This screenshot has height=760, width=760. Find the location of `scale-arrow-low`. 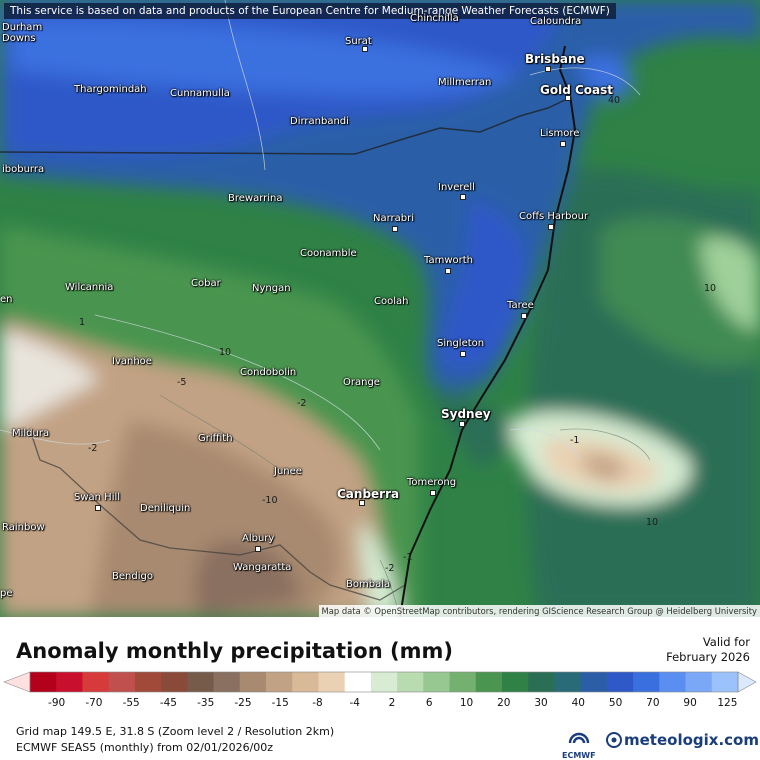

scale-arrow-low is located at coordinates (17, 682).